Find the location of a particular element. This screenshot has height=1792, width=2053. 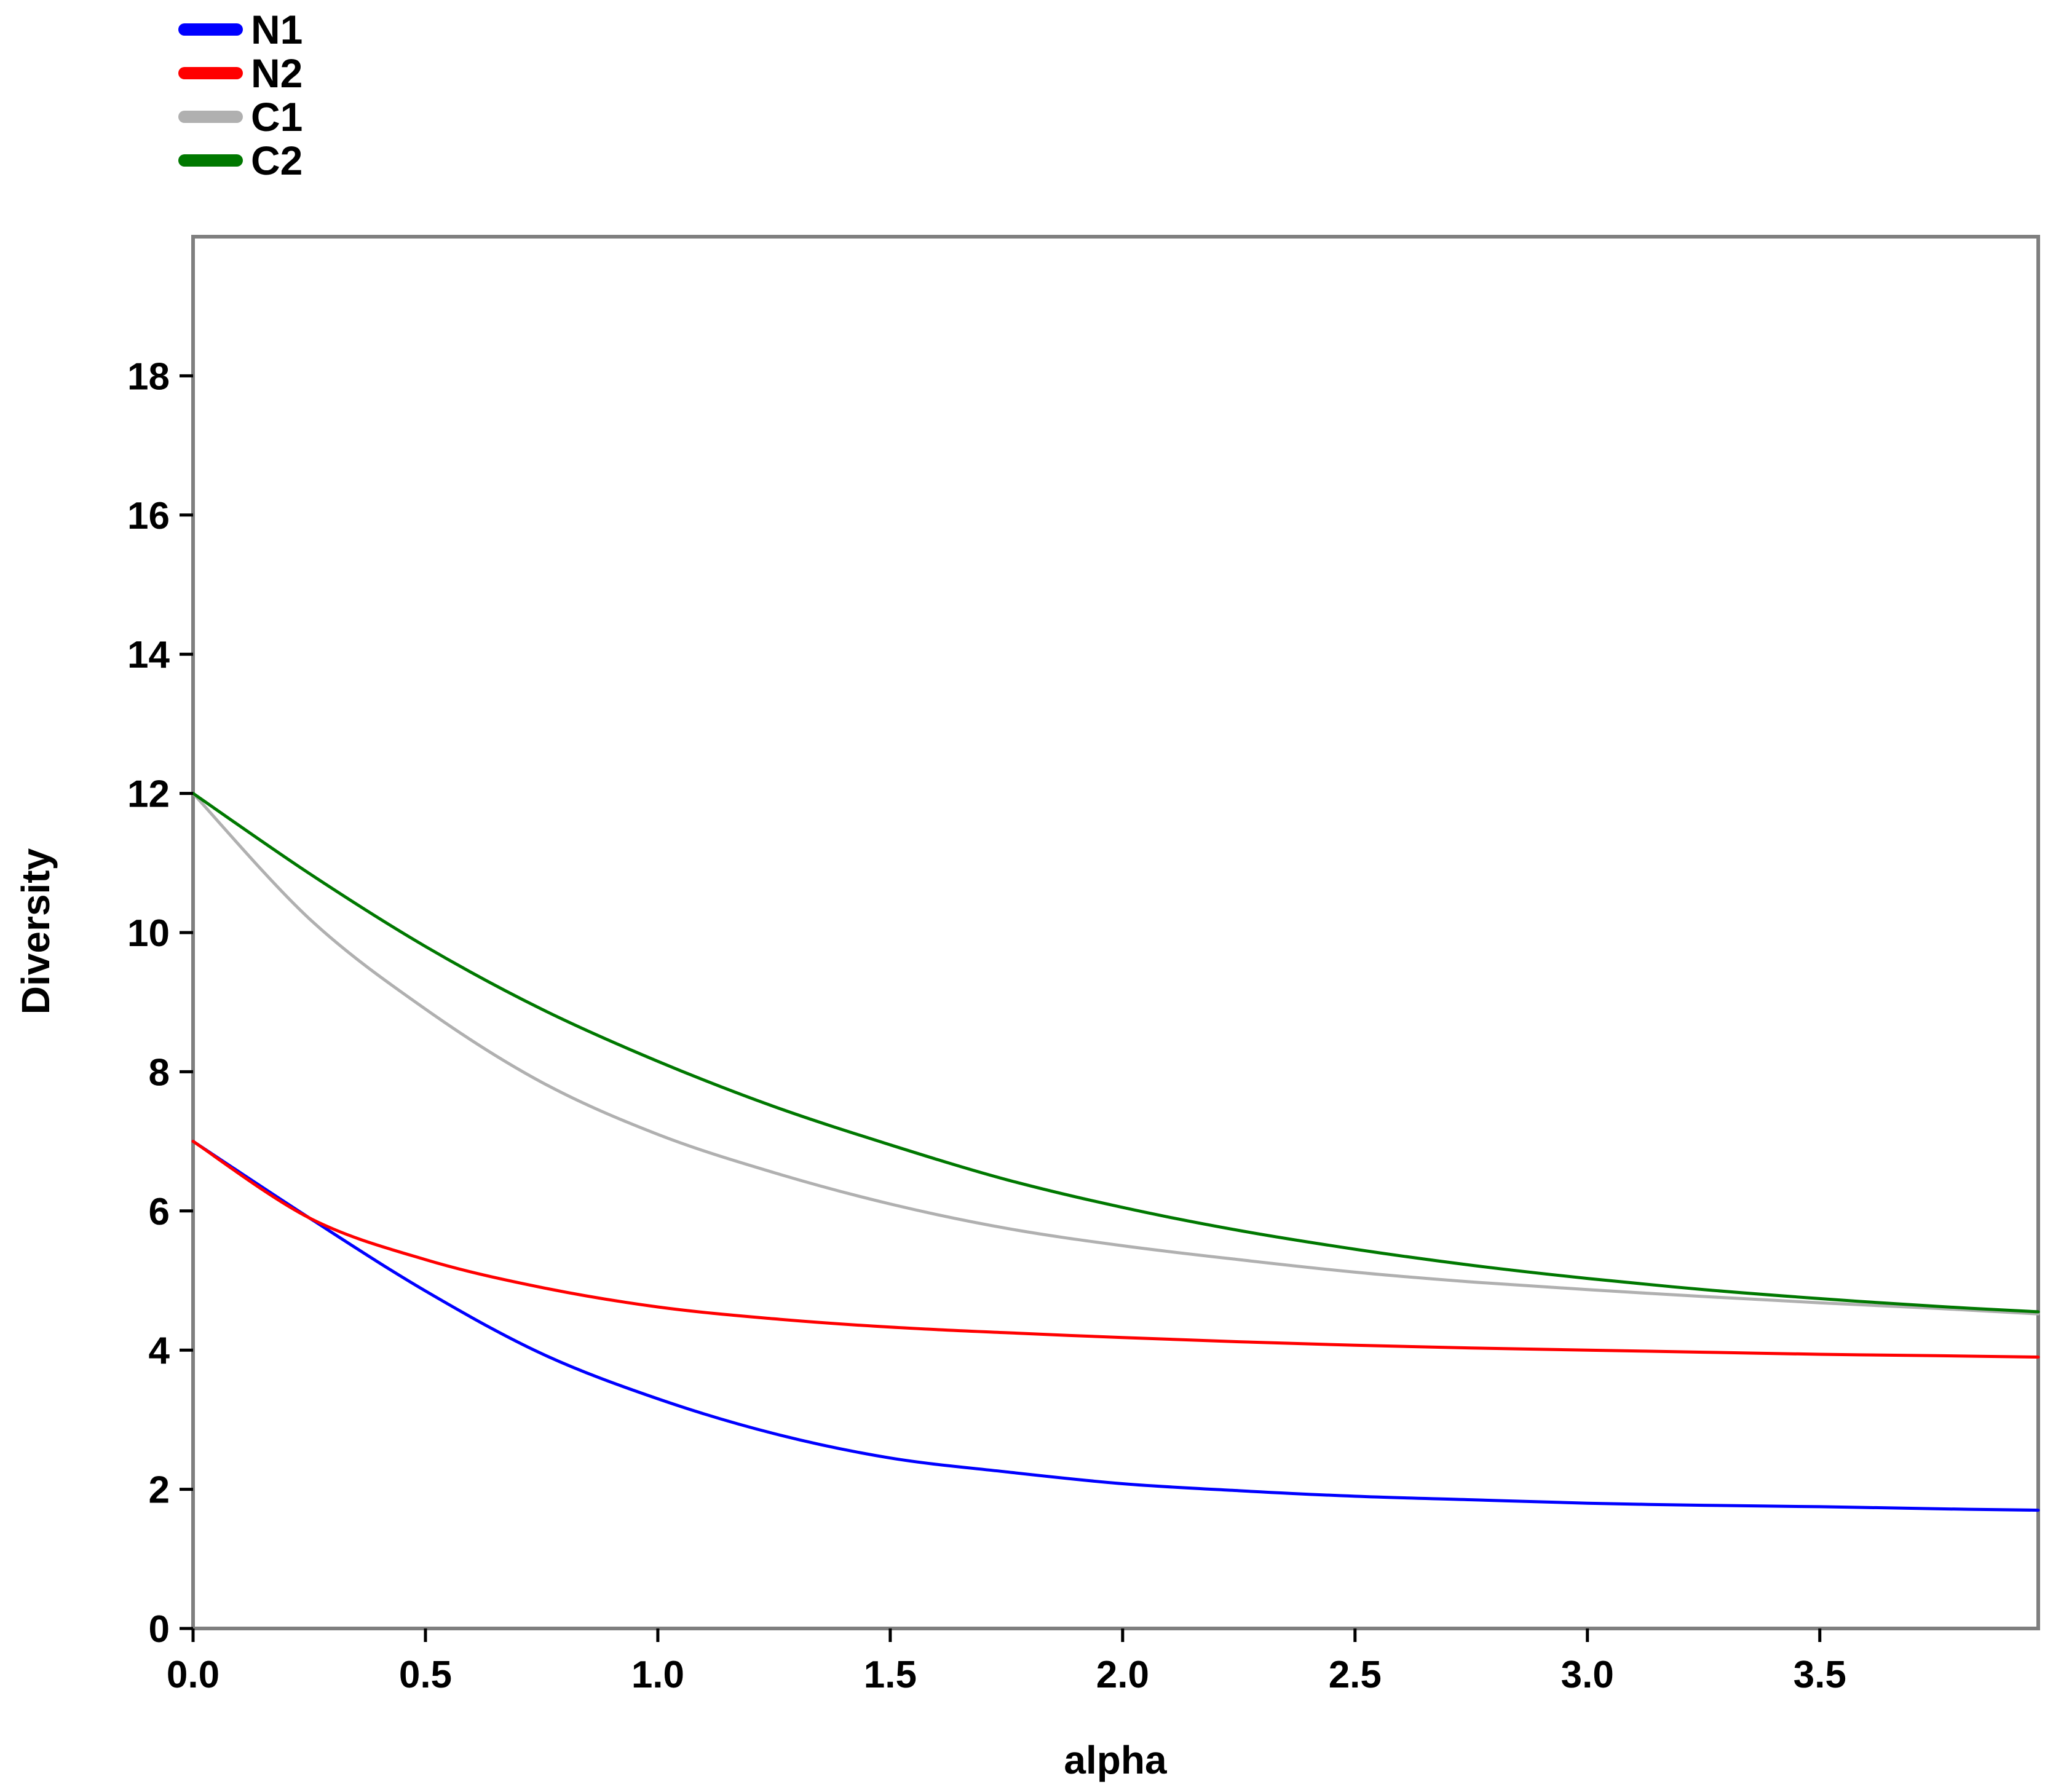

y-tick-label: 12 is located at coordinates (148, 794).